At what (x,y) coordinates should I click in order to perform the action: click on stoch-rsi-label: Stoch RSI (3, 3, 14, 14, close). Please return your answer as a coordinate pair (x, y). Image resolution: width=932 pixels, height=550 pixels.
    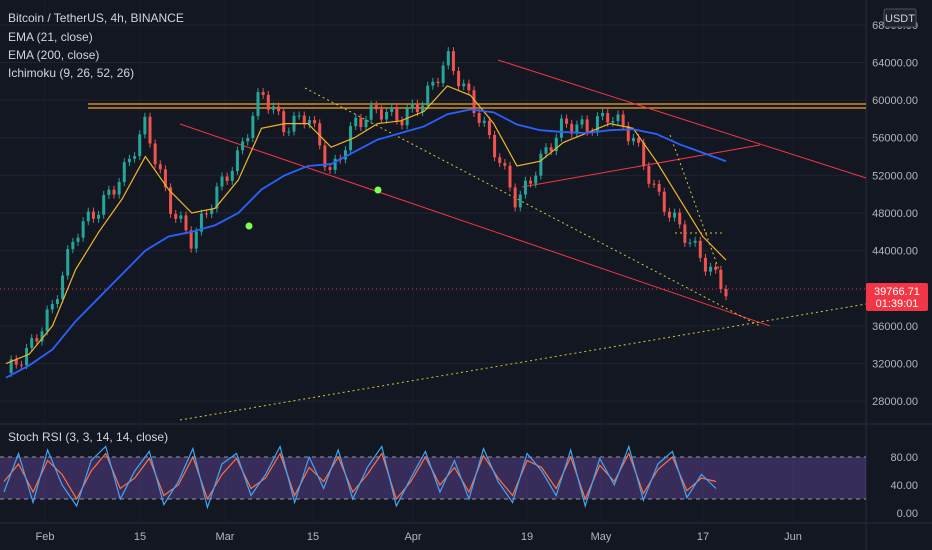
    Looking at the image, I should click on (88, 437).